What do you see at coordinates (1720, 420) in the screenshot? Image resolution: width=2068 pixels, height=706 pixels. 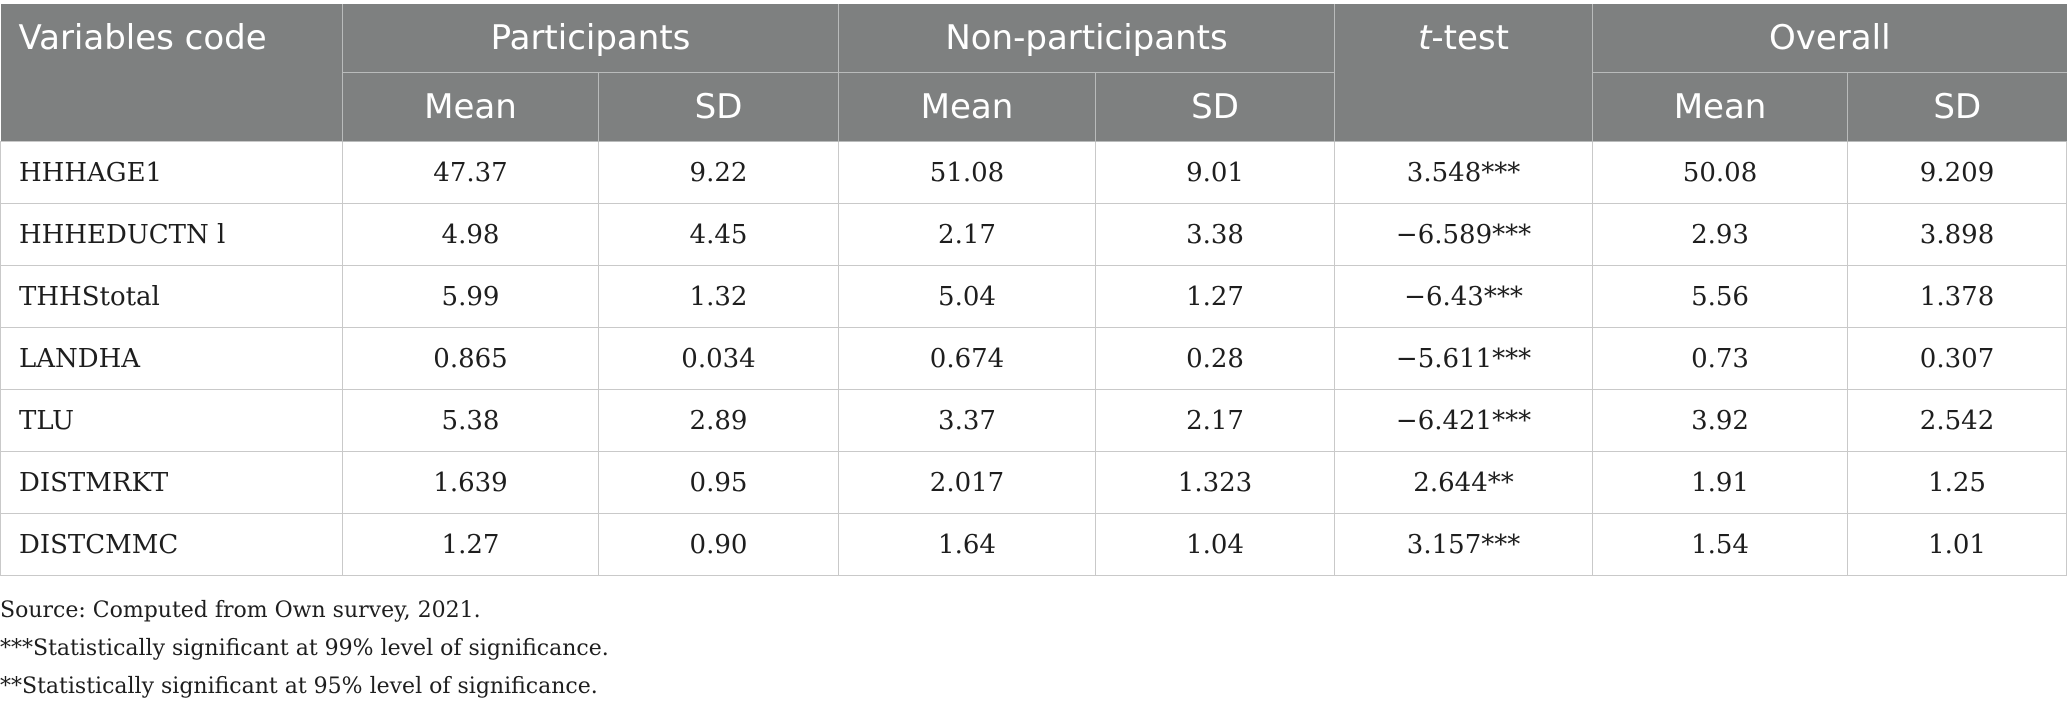 I see `cell-overall-mean: 3.92` at bounding box center [1720, 420].